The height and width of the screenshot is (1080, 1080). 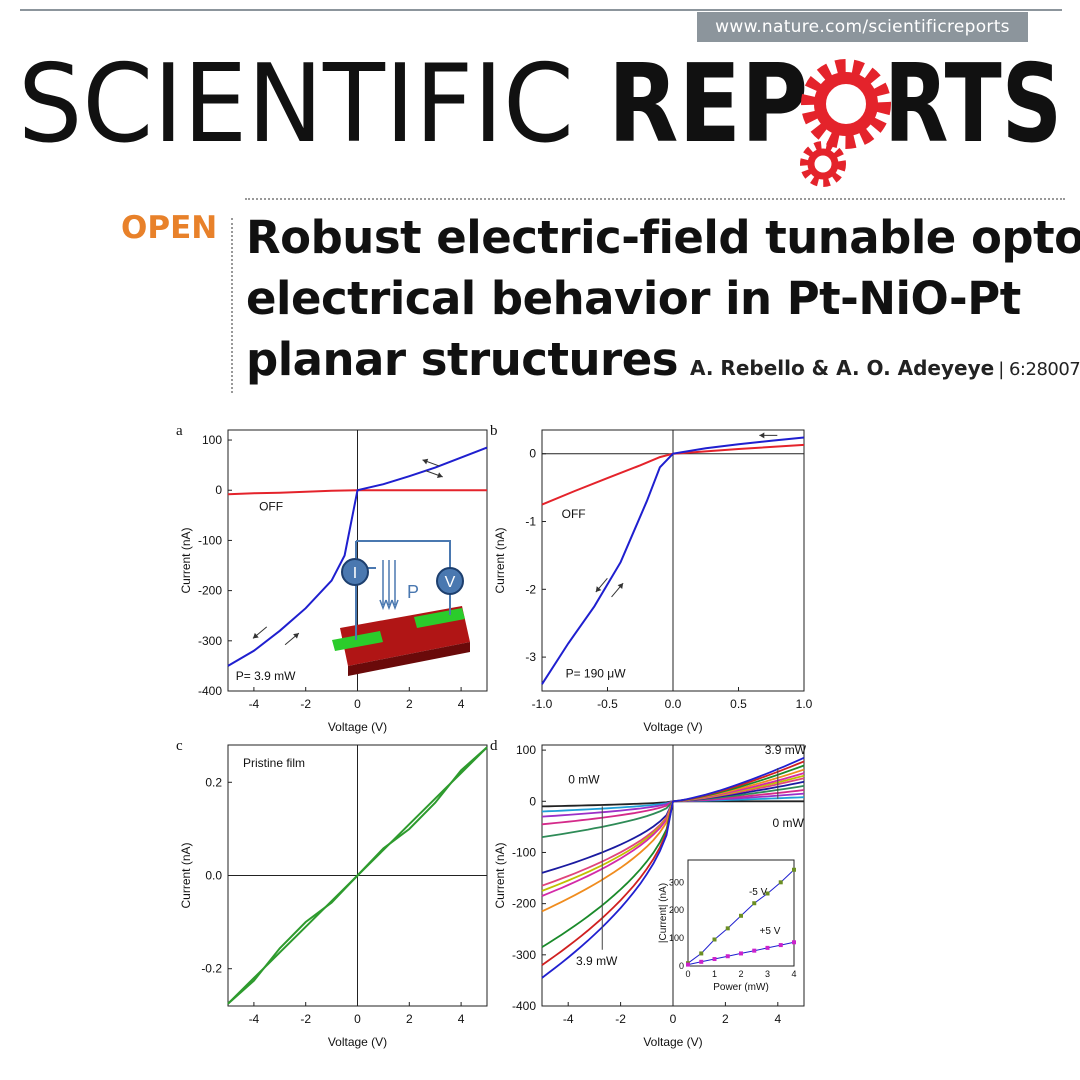 I want to click on inset-y-tick-label: 100, so click(x=676, y=938).